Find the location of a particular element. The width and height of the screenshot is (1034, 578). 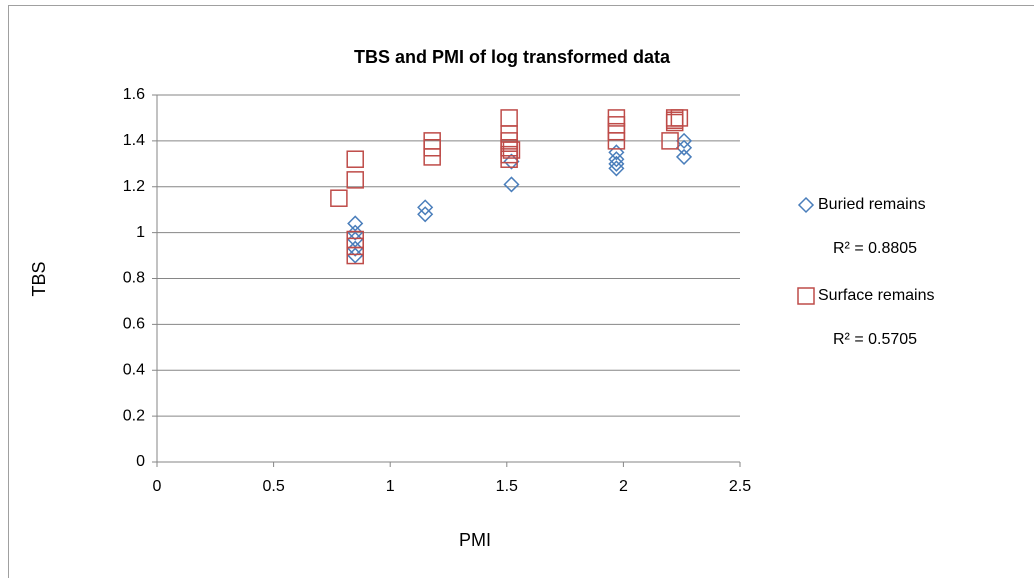

y-tick-label: 0.4 is located at coordinates (134, 369).